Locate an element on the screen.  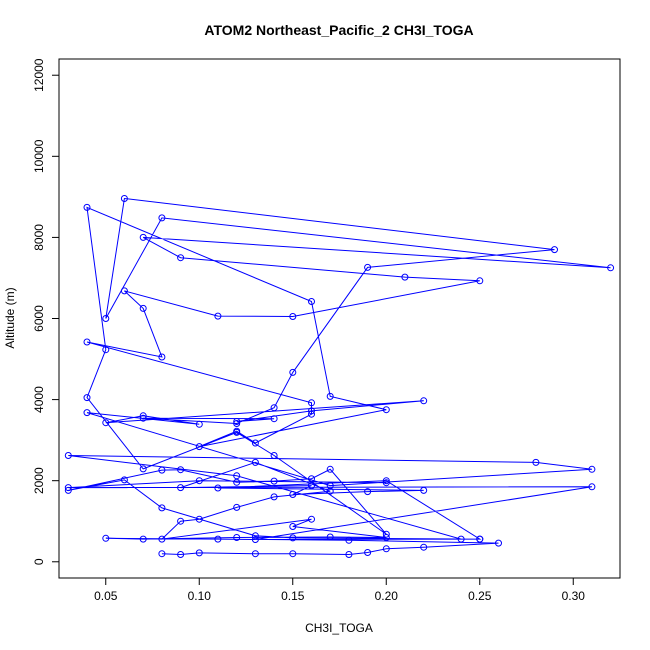
y-tick-label: 0 is located at coordinates (39, 561).